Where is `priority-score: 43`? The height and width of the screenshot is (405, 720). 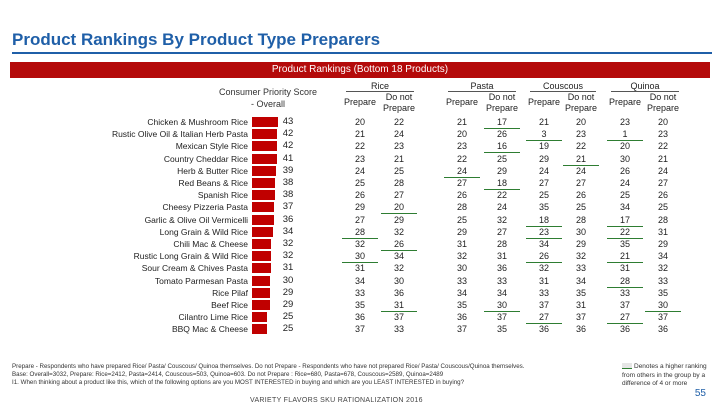
priority-score: 43 is located at coordinates (288, 121).